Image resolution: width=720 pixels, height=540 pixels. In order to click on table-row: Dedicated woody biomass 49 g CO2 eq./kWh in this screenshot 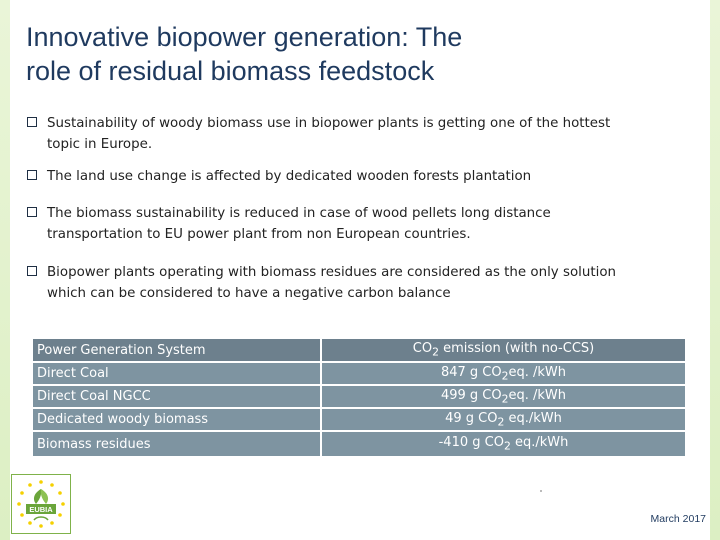, I will do `click(359, 419)`.